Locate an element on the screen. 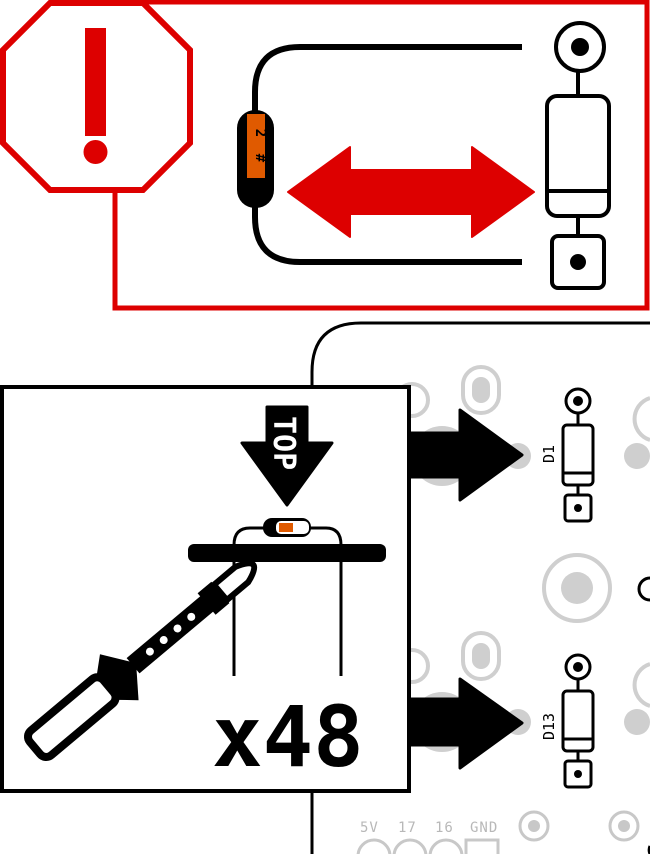  diode-lead-wire is located at coordinates (387, 154).